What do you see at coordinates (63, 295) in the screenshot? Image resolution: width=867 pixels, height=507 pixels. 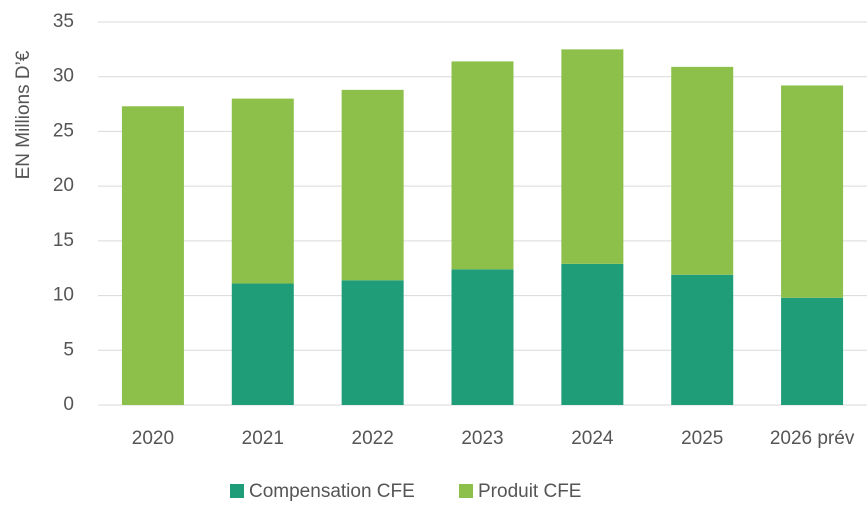 I see `y-tick-label: 10` at bounding box center [63, 295].